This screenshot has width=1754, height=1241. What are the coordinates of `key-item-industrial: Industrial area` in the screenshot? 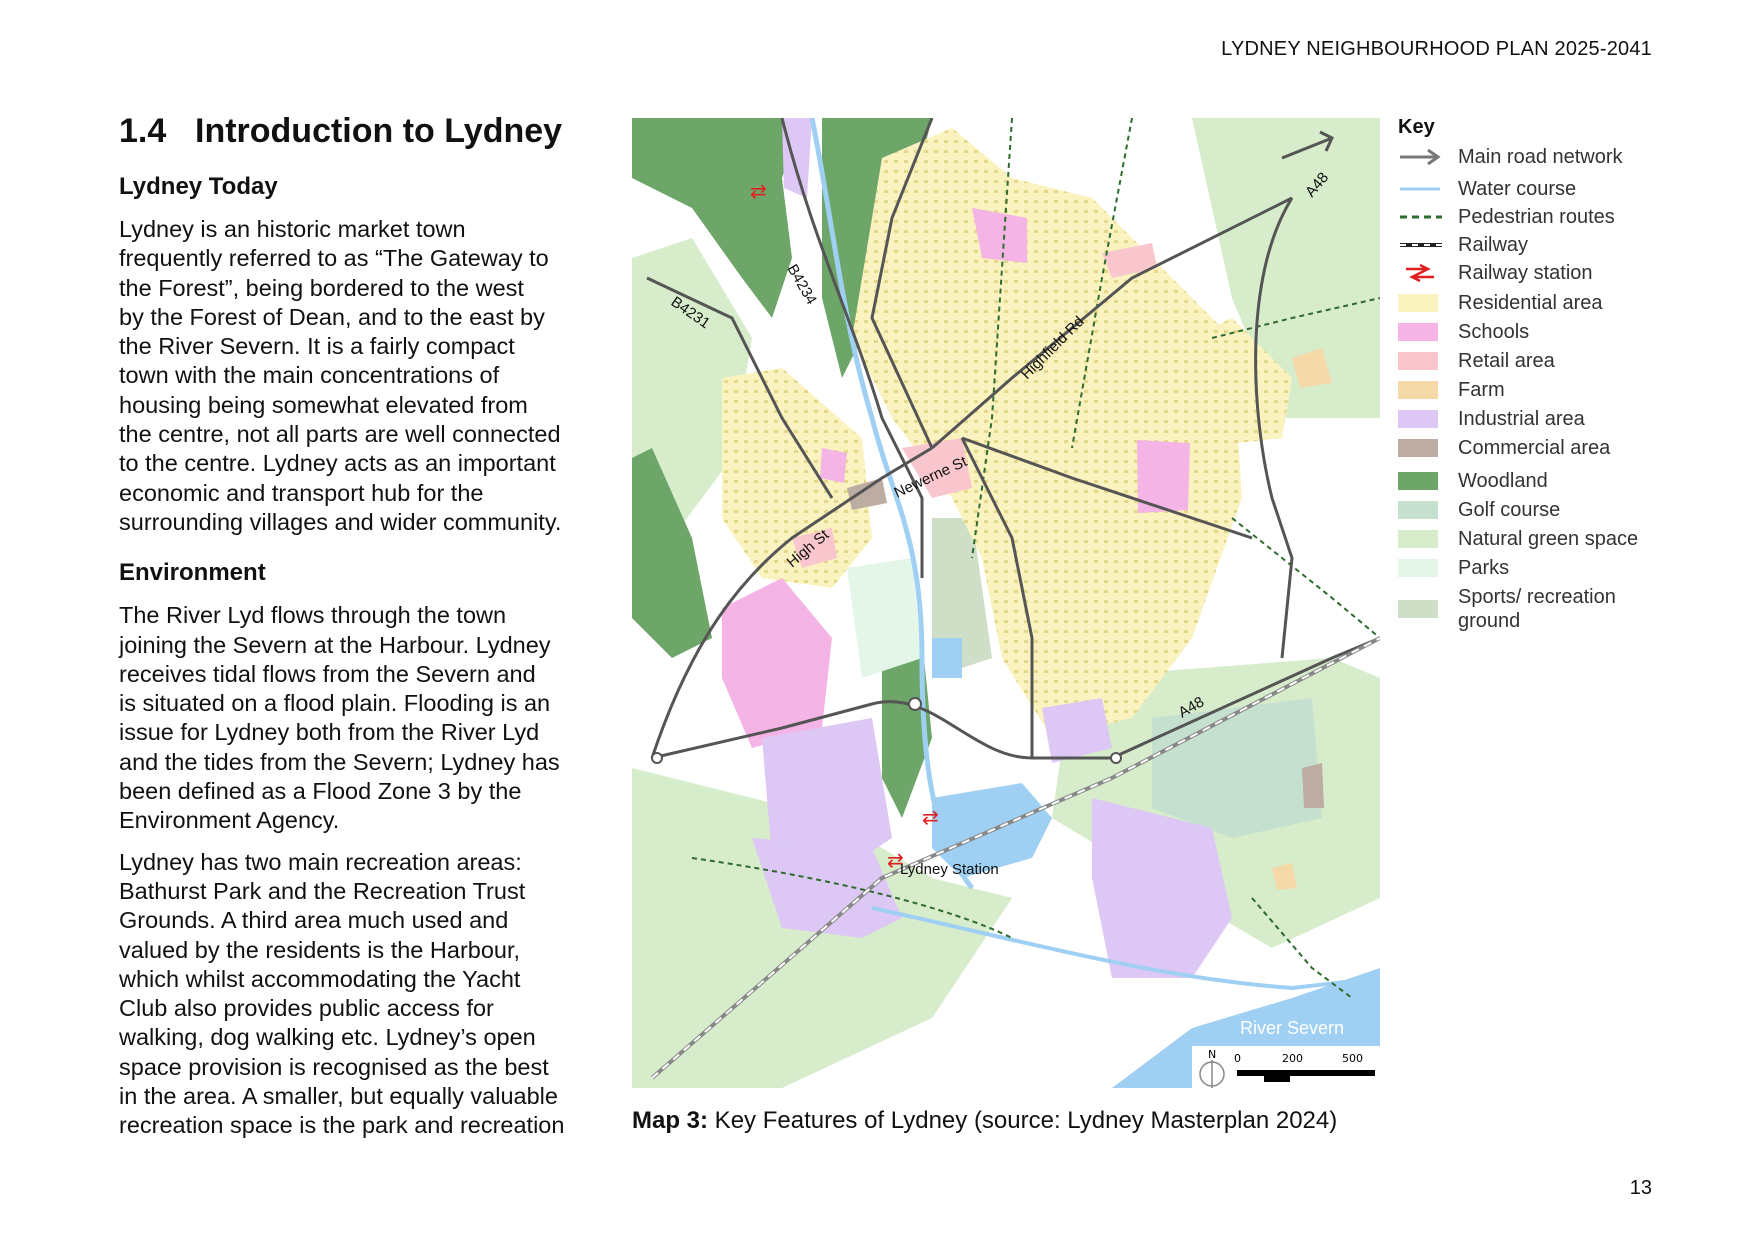 It's located at (1543, 421).